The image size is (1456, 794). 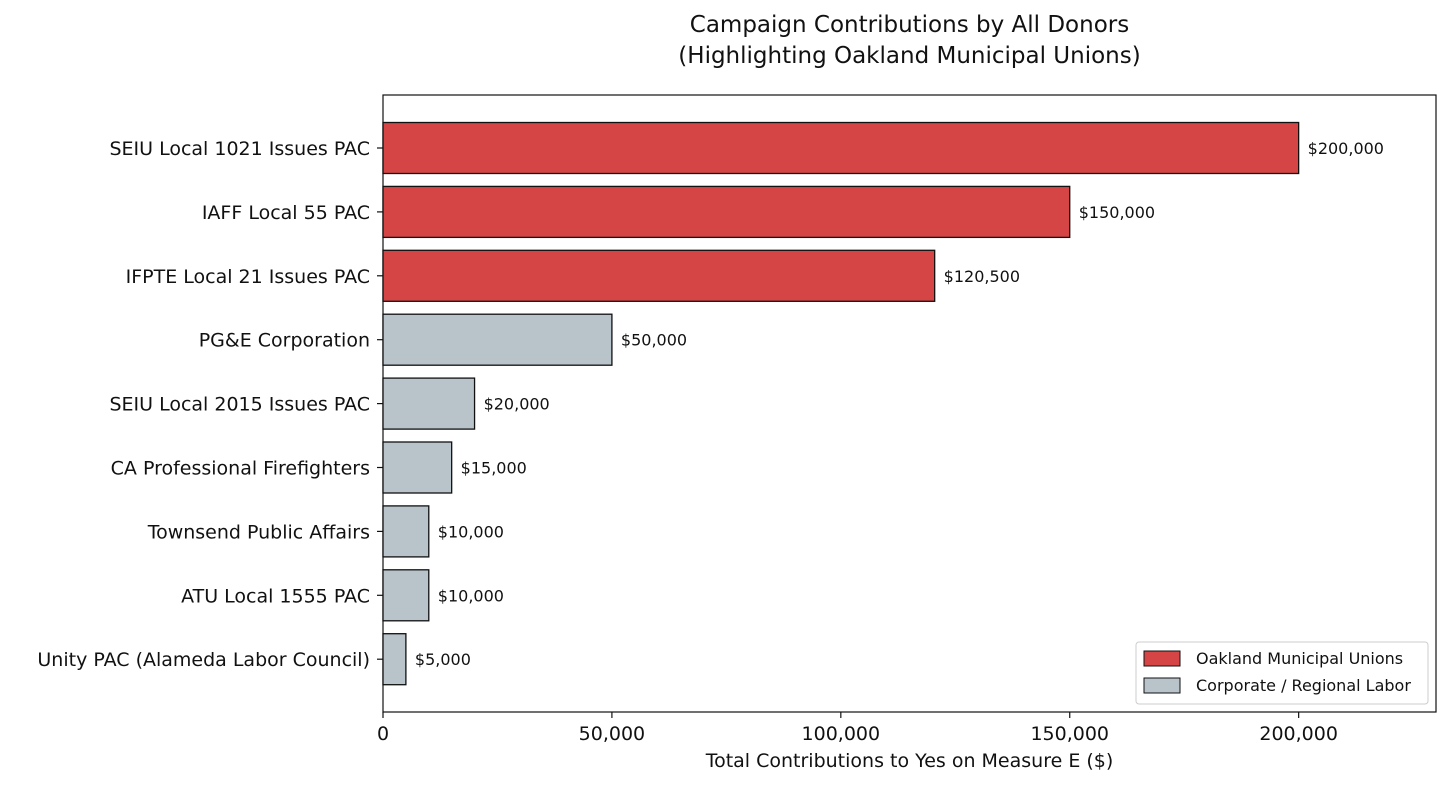 What do you see at coordinates (1282, 673) in the screenshot?
I see `legend-box` at bounding box center [1282, 673].